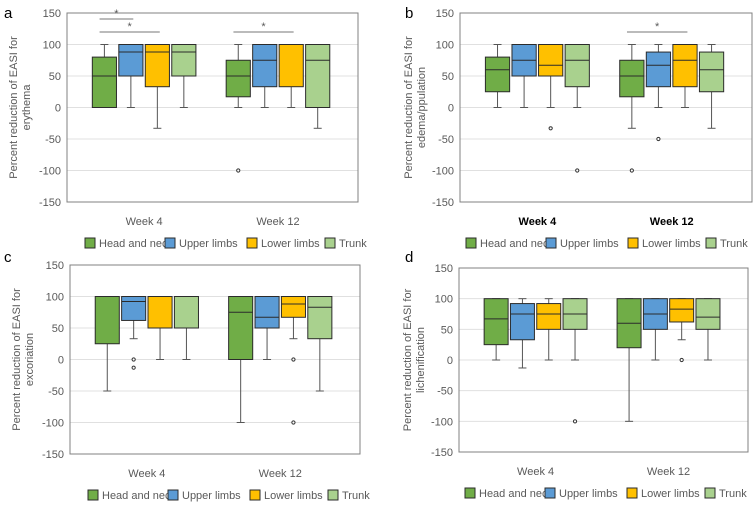 This screenshot has width=753, height=507. I want to click on legend-label: Head and neck, so click(516, 494).